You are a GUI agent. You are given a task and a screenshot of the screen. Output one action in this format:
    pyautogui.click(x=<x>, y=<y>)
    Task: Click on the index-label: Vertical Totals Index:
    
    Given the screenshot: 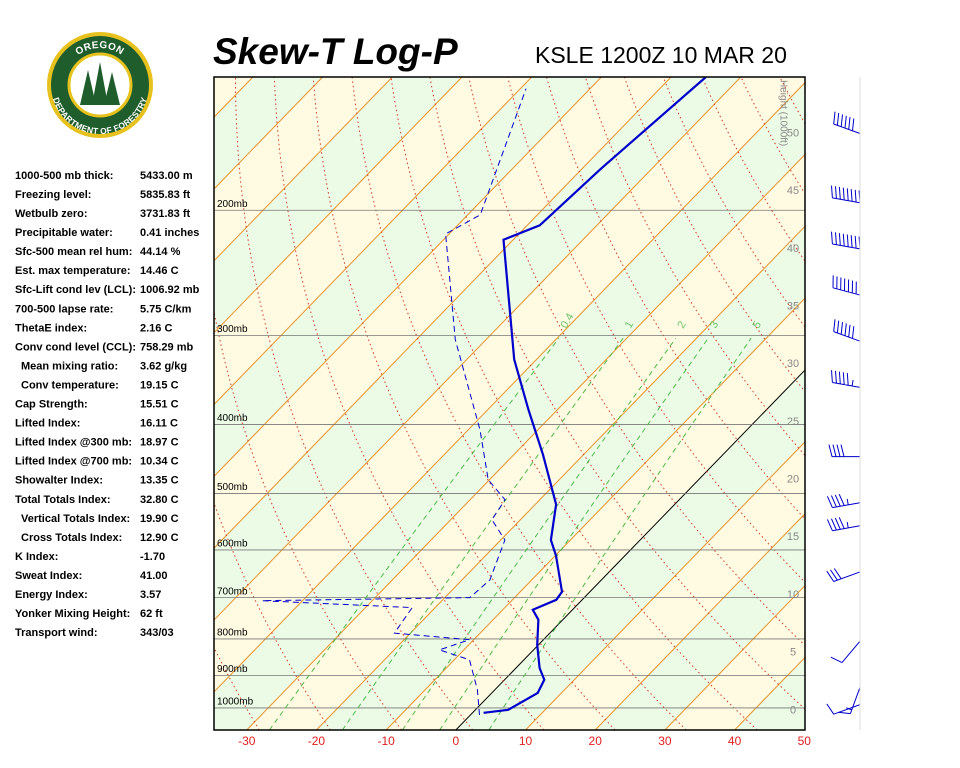 What is the action you would take?
    pyautogui.click(x=75, y=519)
    